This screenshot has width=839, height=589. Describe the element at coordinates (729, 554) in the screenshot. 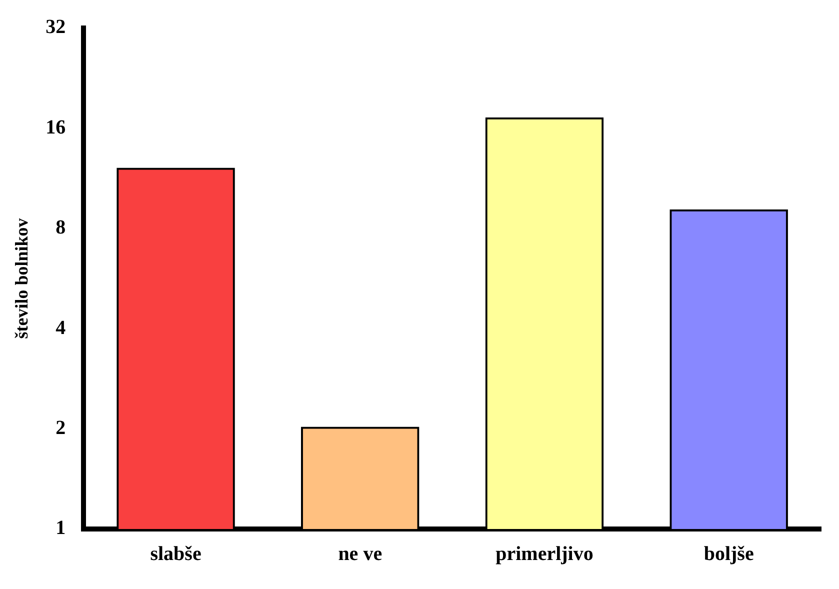

I see `x-tick-label: boljše` at that location.